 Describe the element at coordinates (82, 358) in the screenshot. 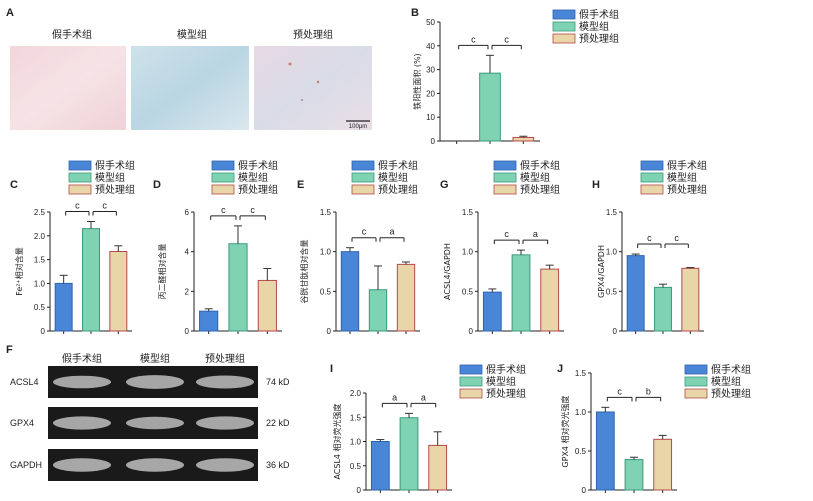

I see `blot-group-sham: 假手术组` at that location.